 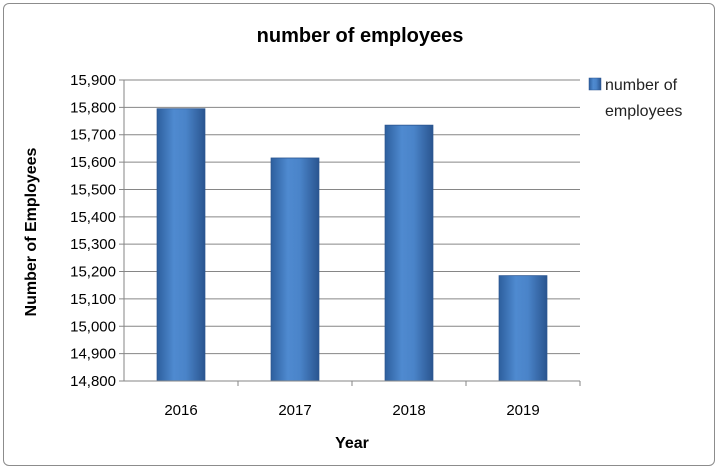 I want to click on y-tick-label: 15,400, so click(x=93, y=217).